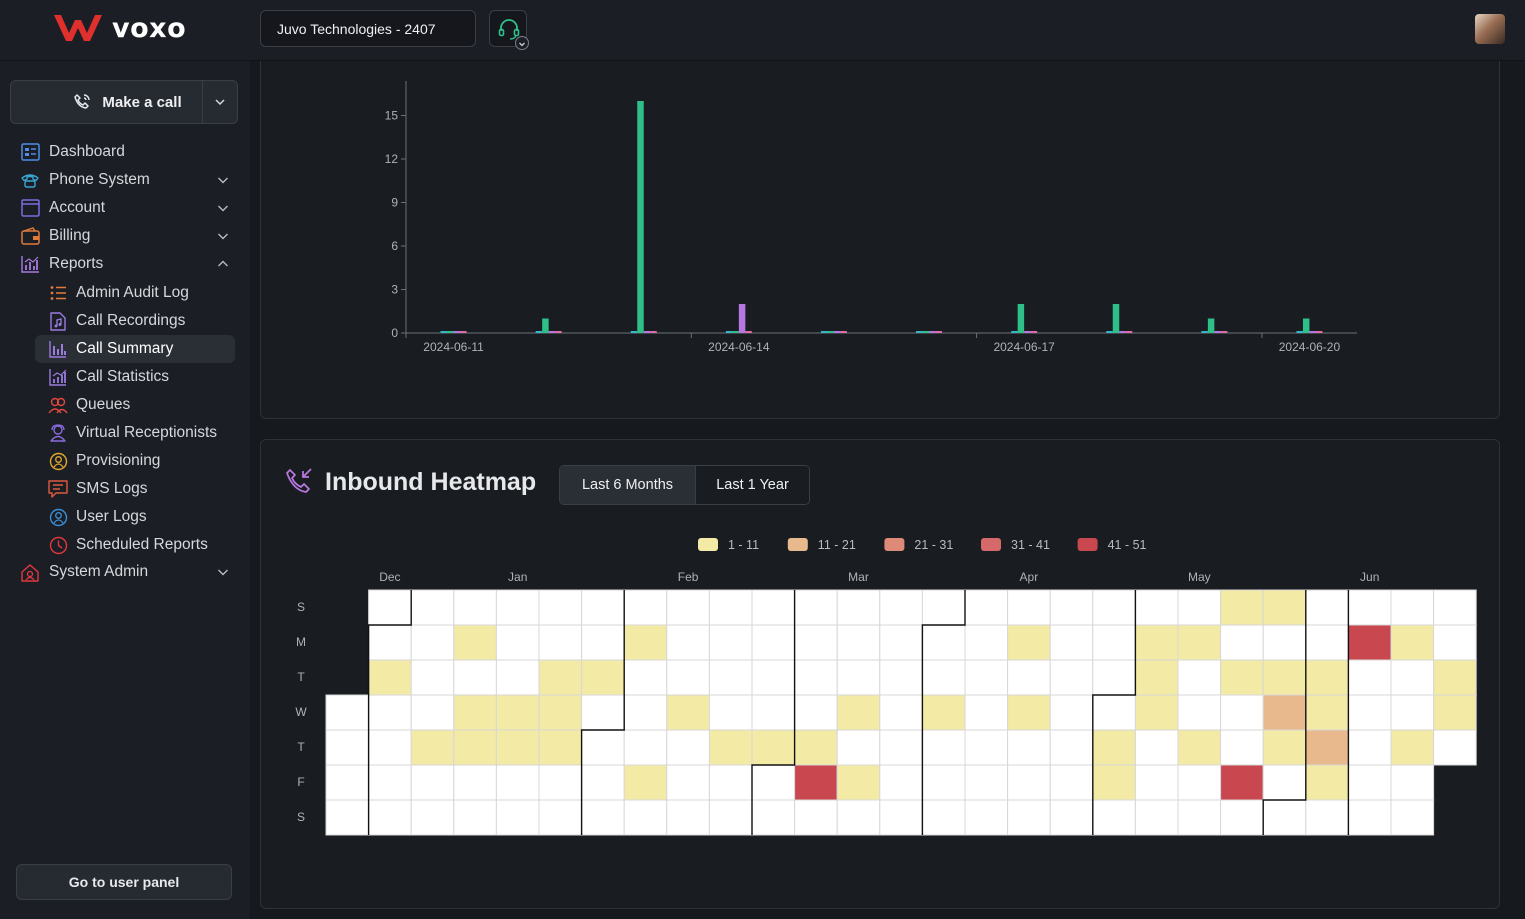 This screenshot has width=1525, height=919. I want to click on sidebar-item-sms-logs: SMS Logs, so click(135, 489).